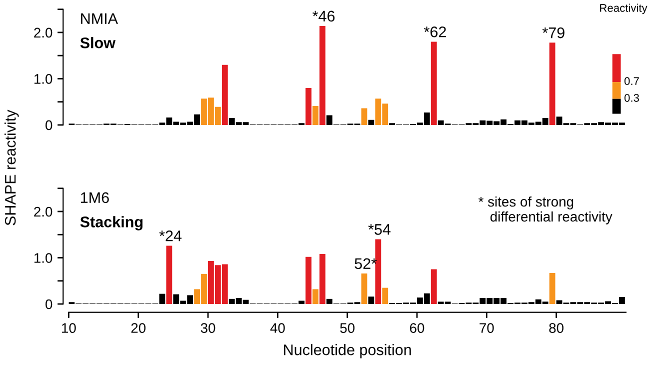 This screenshot has width=648, height=373. Describe the element at coordinates (111, 223) in the screenshot. I see `text: Stacking` at that location.